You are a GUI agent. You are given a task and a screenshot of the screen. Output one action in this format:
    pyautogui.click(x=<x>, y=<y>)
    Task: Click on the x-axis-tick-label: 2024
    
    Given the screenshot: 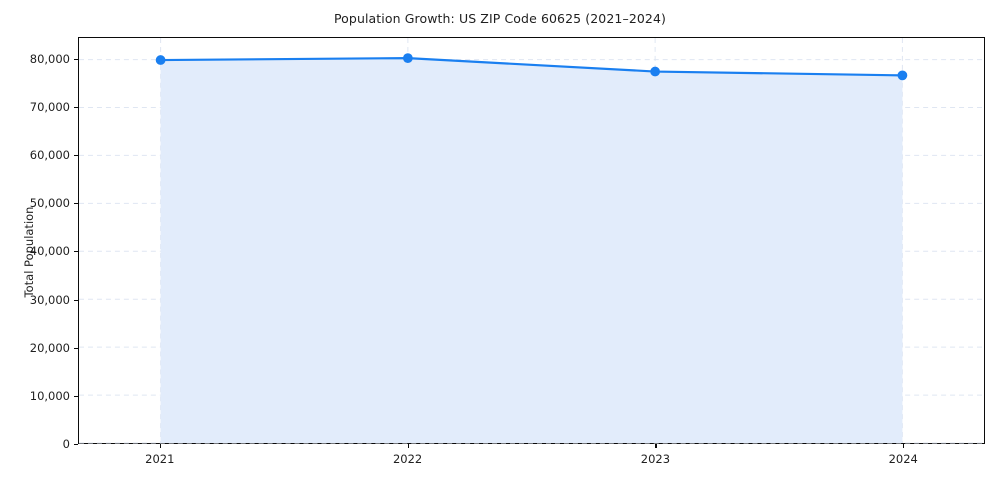 What is the action you would take?
    pyautogui.click(x=903, y=459)
    